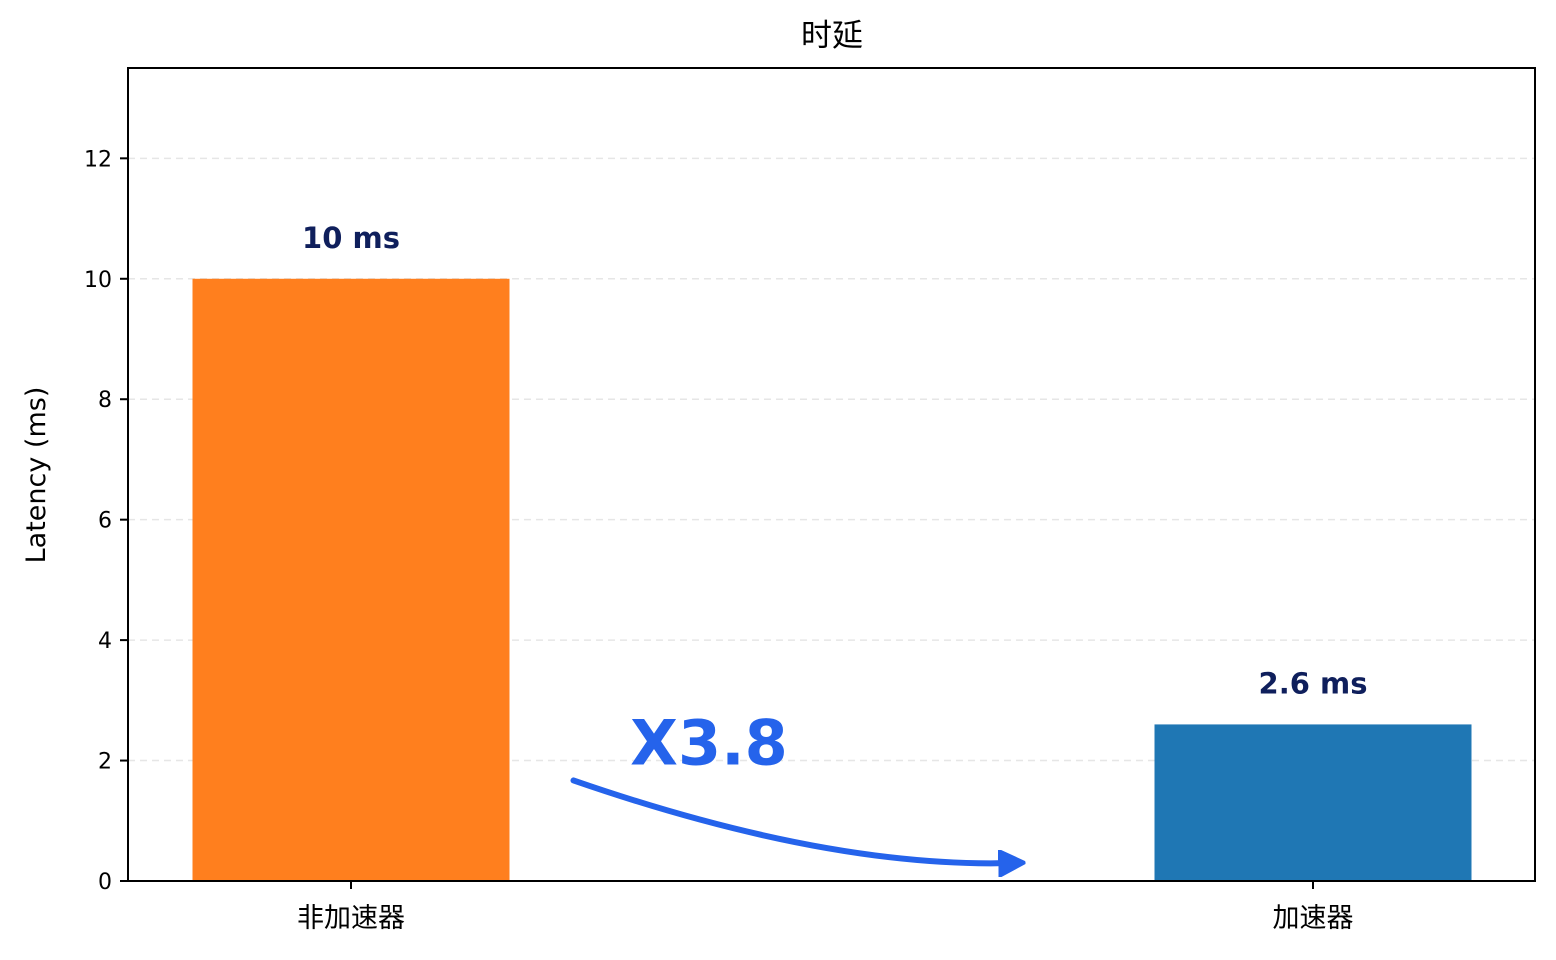  I want to click on x-tick-label: 加速器, so click(1313, 918).